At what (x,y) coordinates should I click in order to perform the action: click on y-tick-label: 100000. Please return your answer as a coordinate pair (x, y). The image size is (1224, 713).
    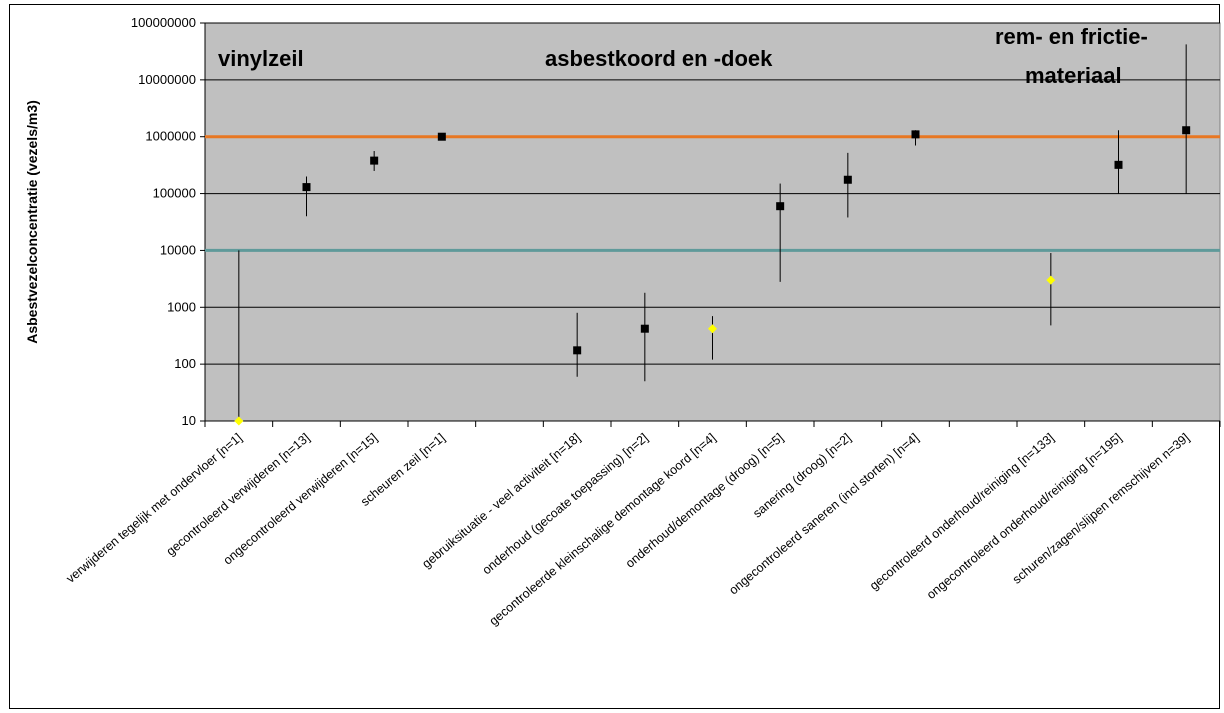
    Looking at the image, I should click on (174, 193).